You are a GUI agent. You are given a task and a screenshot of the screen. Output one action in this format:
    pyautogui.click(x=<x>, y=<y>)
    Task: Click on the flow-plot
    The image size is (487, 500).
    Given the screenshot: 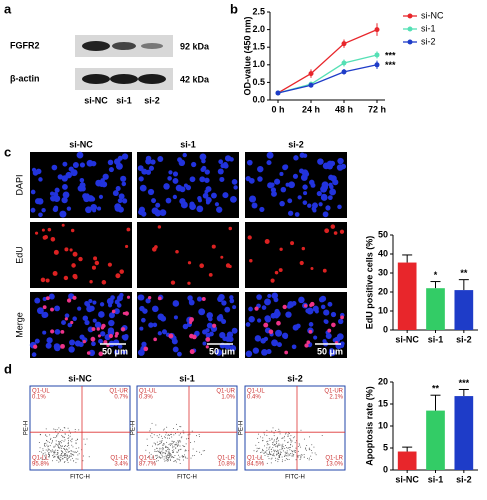 What is the action you would take?
    pyautogui.click(x=295, y=428)
    